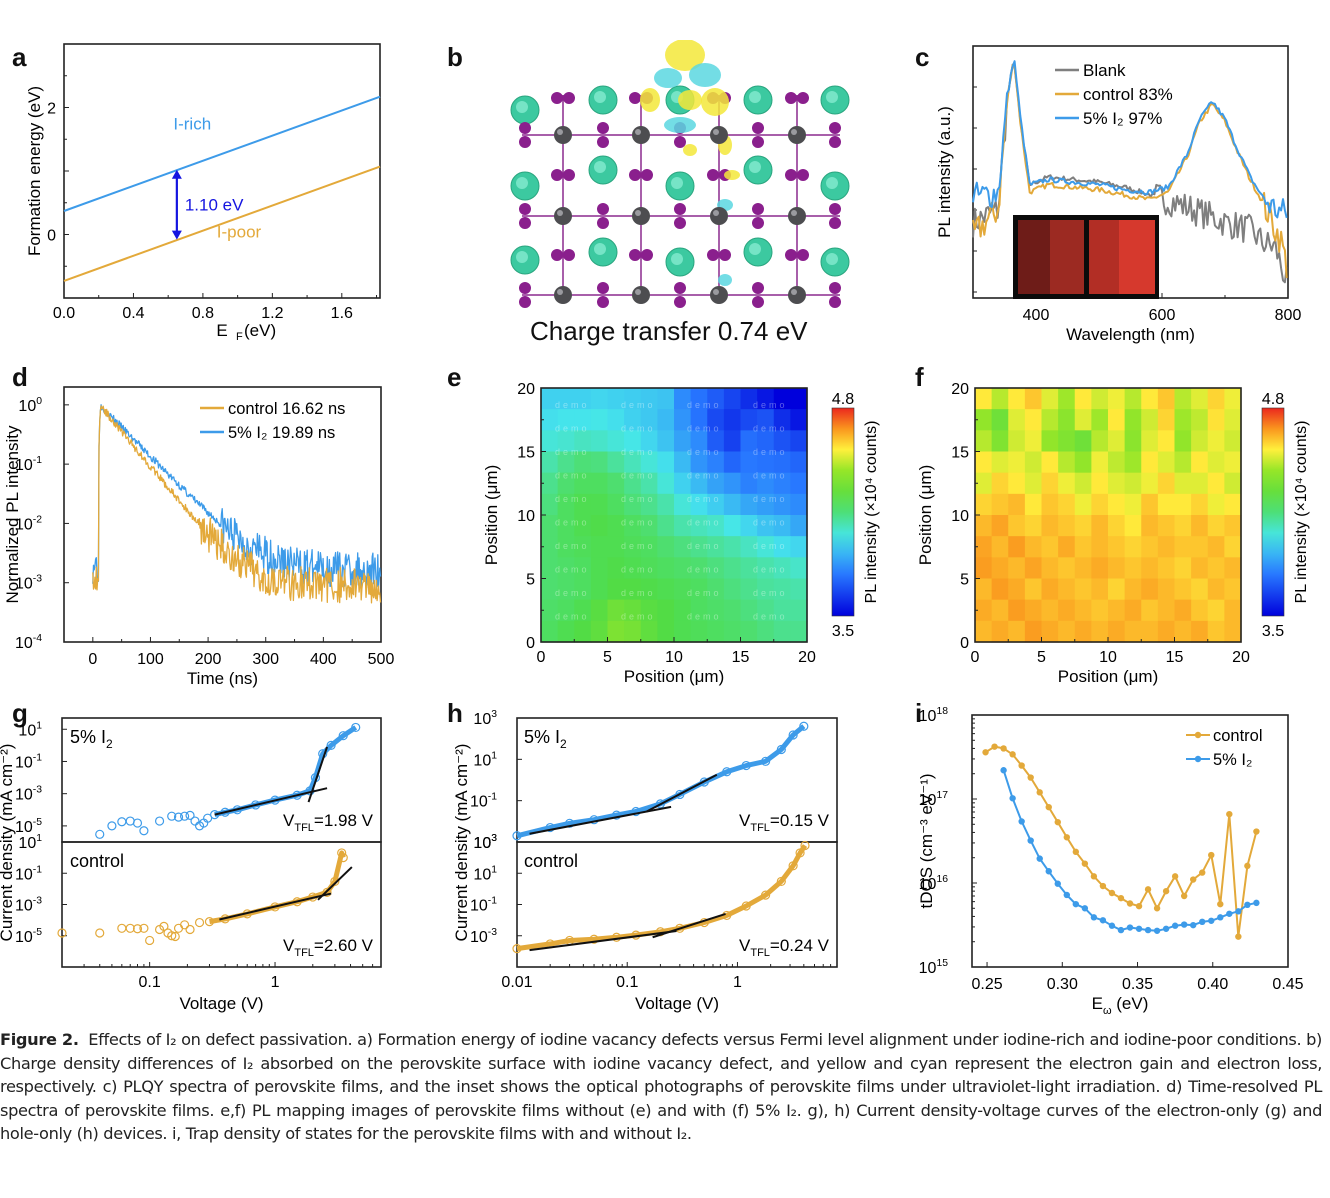 This screenshot has height=1198, width=1330. I want to click on colorbar-label: PL intensity (×10⁴ counts), so click(1301, 512).